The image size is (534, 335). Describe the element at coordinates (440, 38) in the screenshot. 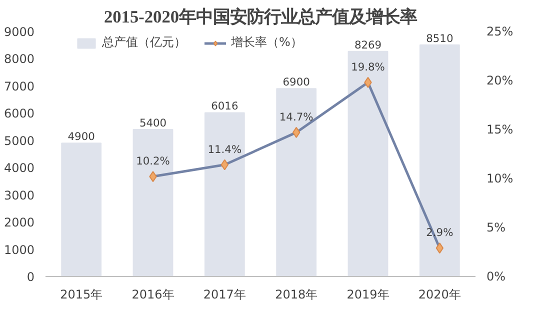

I see `data-label: 8510` at that location.